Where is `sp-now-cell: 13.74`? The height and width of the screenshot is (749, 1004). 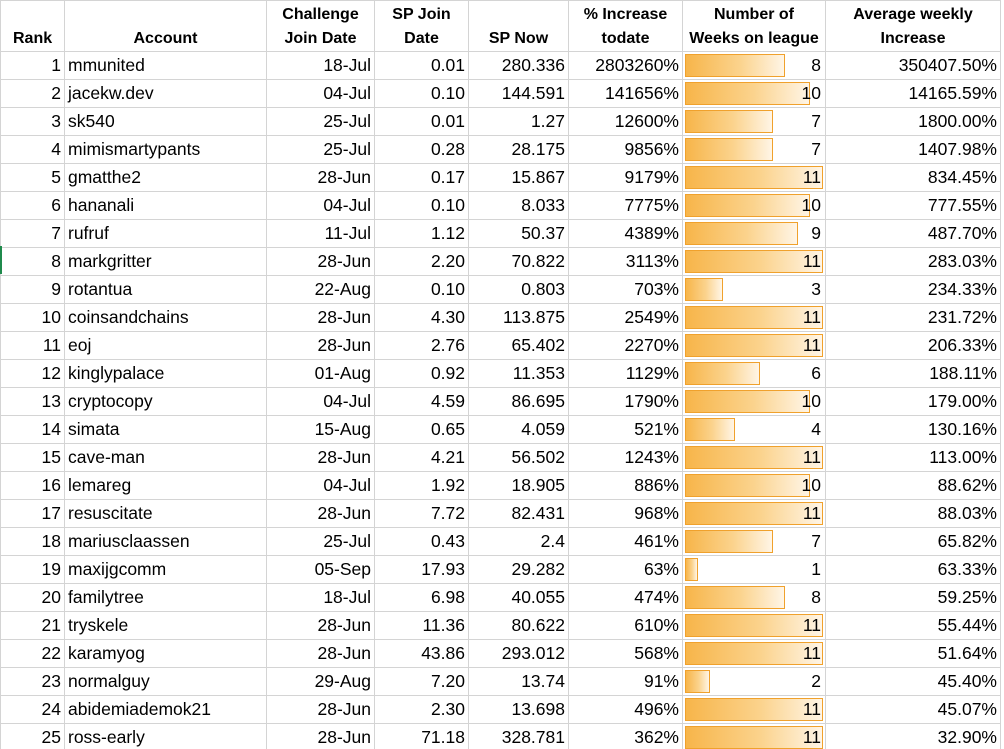
sp-now-cell: 13.74 is located at coordinates (518, 681).